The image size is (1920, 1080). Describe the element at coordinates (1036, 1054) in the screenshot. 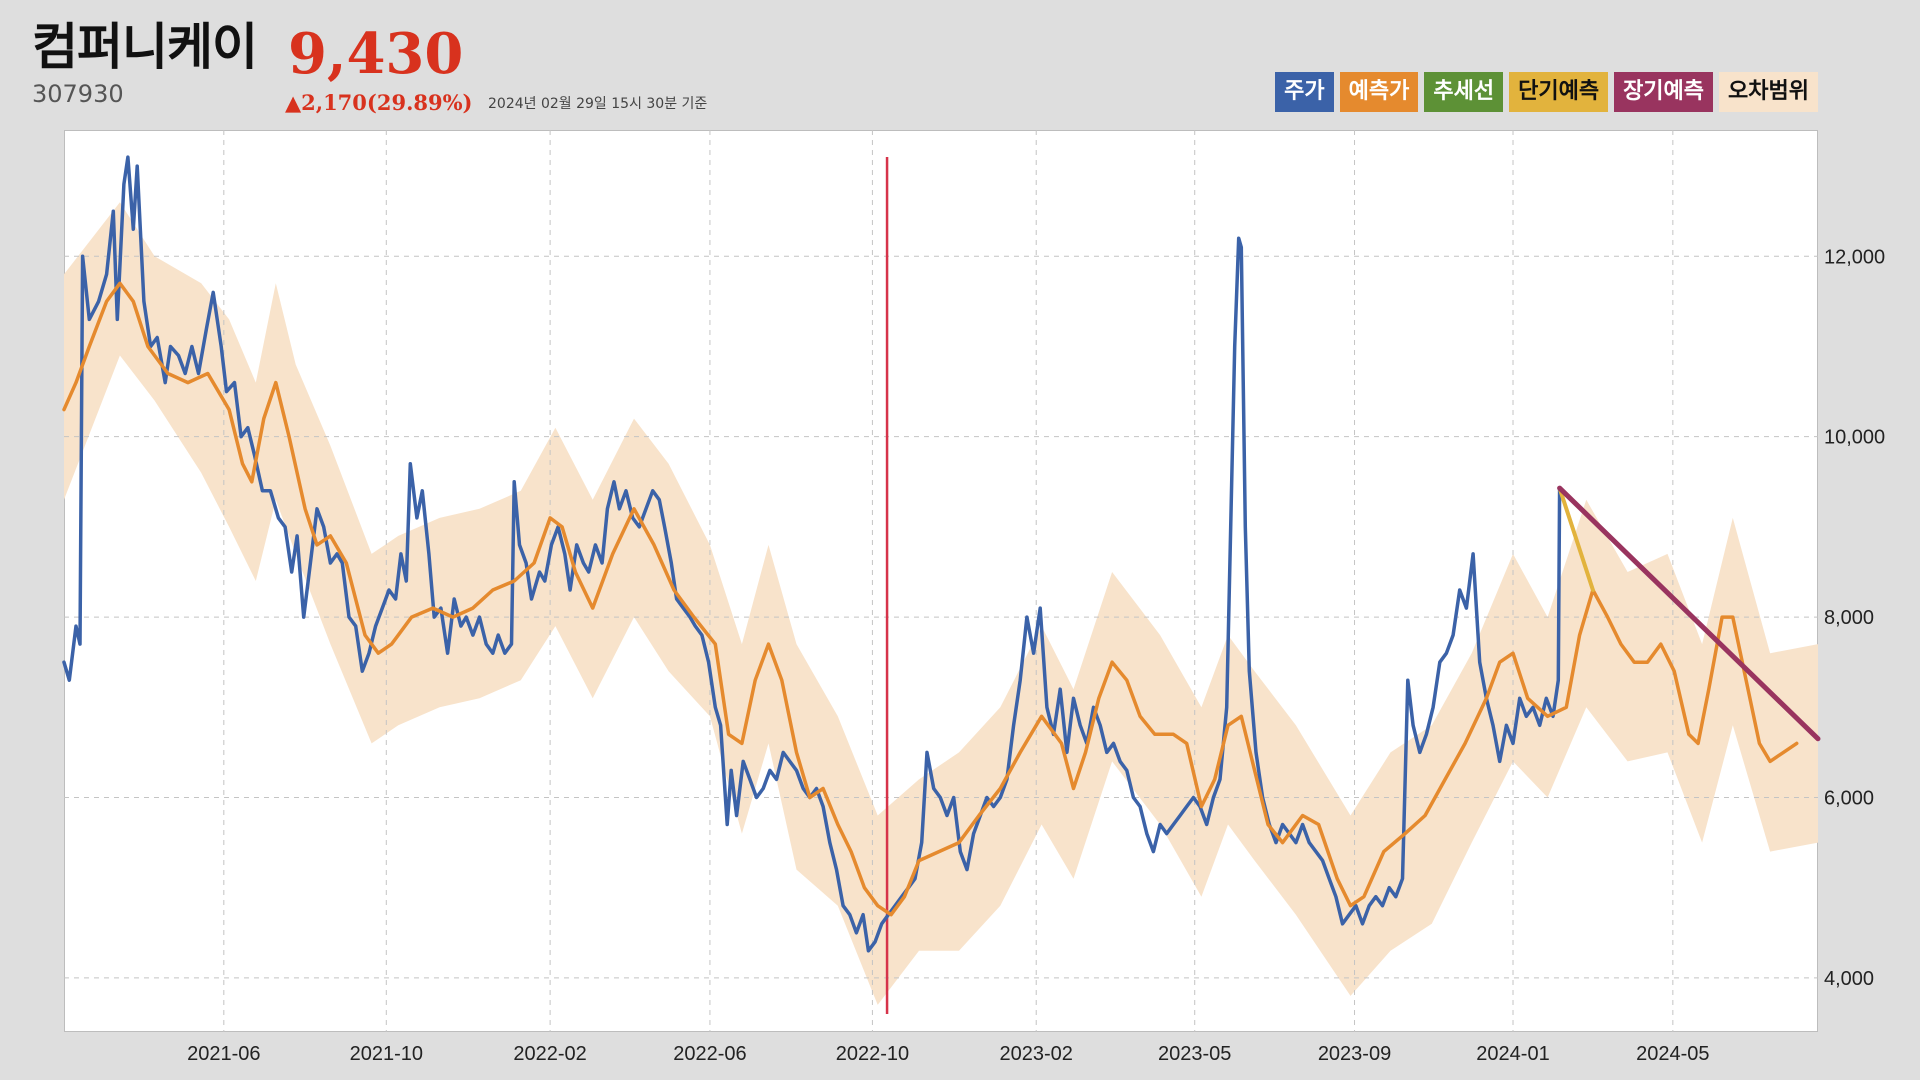

I see `x-tick-label: 2023-02` at that location.